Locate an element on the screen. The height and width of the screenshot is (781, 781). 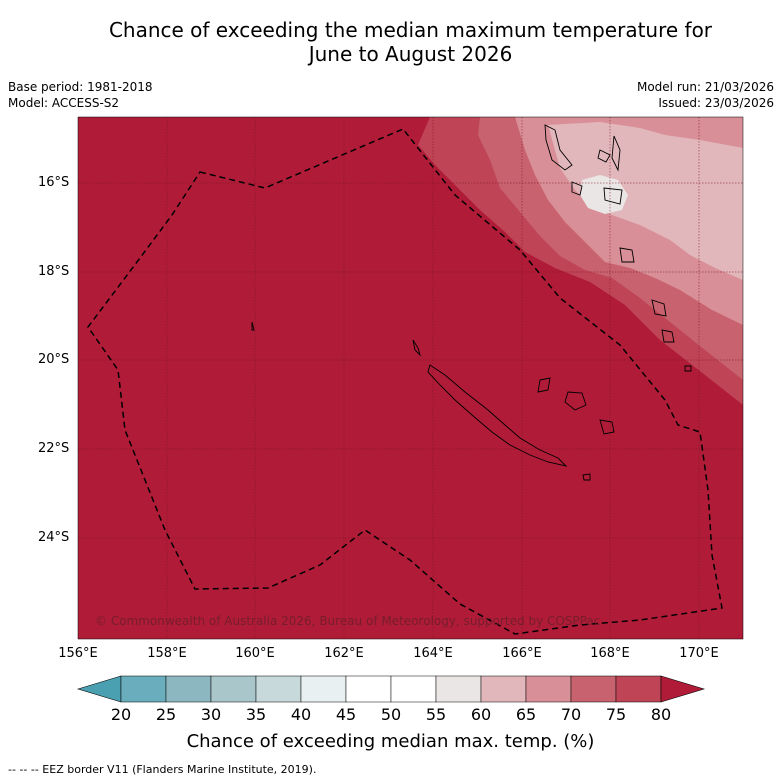
meta-left: Base period: 1981-2018 Model: ACCESS-S2 is located at coordinates (80, 95).